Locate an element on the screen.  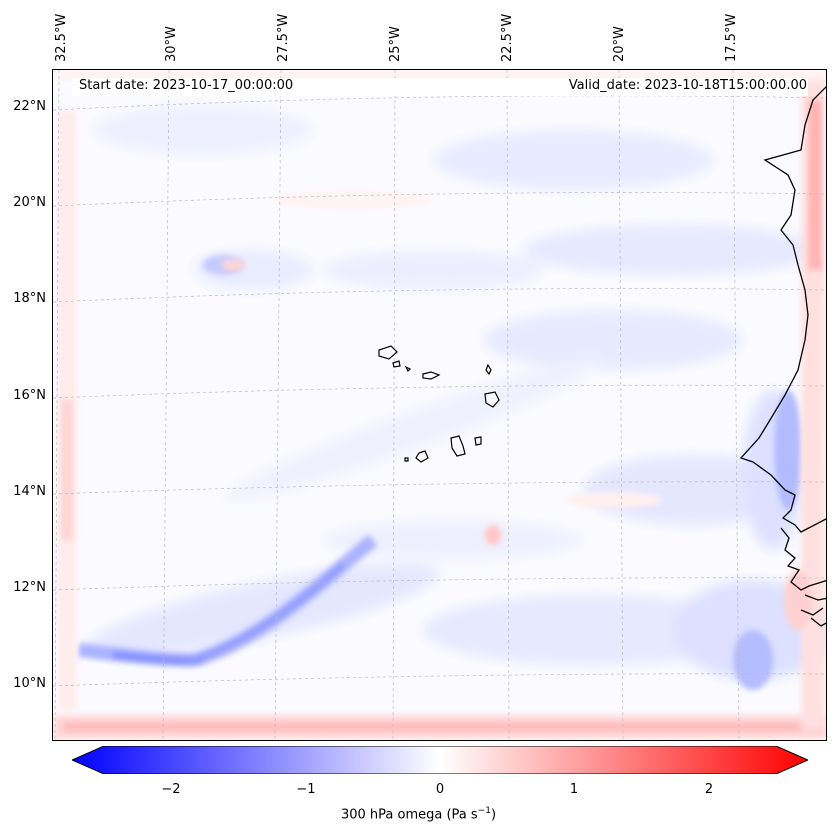
lon-label-17-5w: 17.5°W is located at coordinates (731, 37).